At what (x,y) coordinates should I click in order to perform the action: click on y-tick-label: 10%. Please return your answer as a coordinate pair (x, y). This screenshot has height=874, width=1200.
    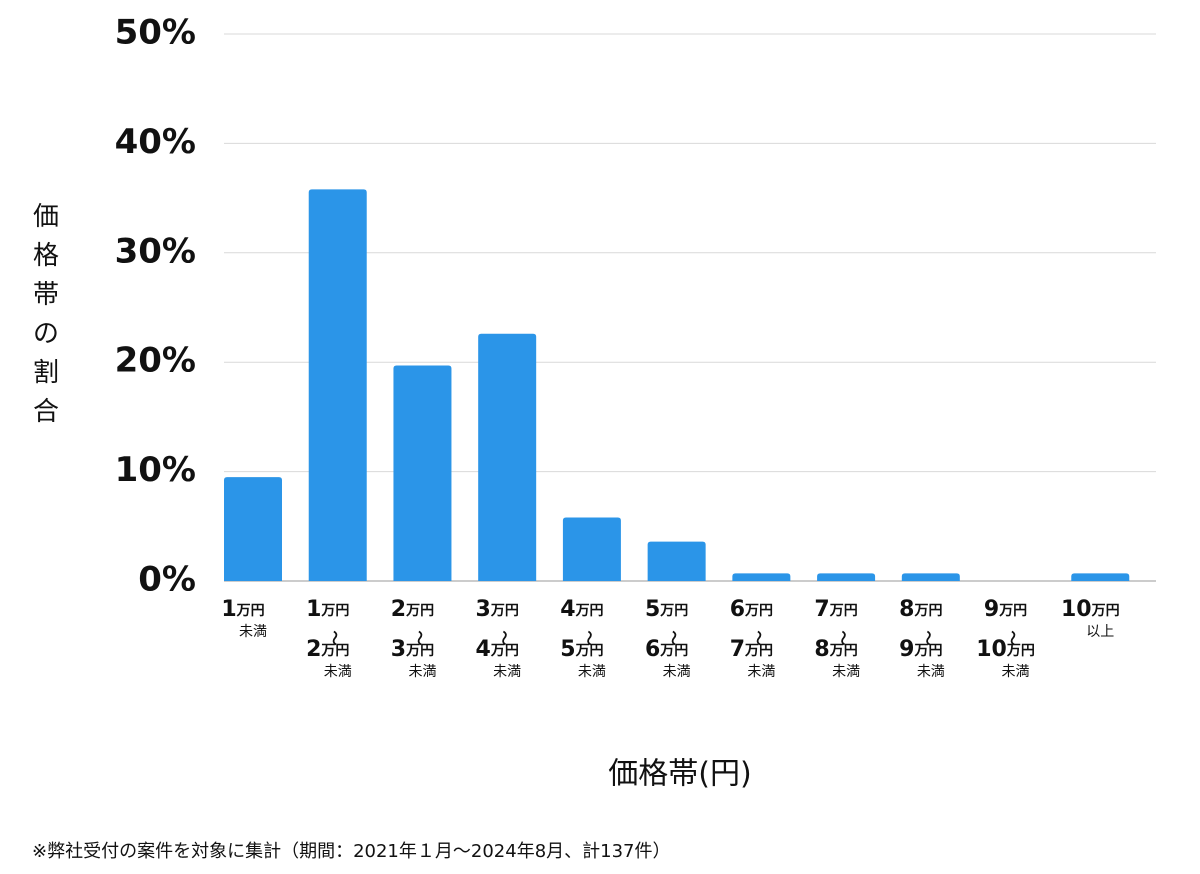
    Looking at the image, I should click on (155, 470).